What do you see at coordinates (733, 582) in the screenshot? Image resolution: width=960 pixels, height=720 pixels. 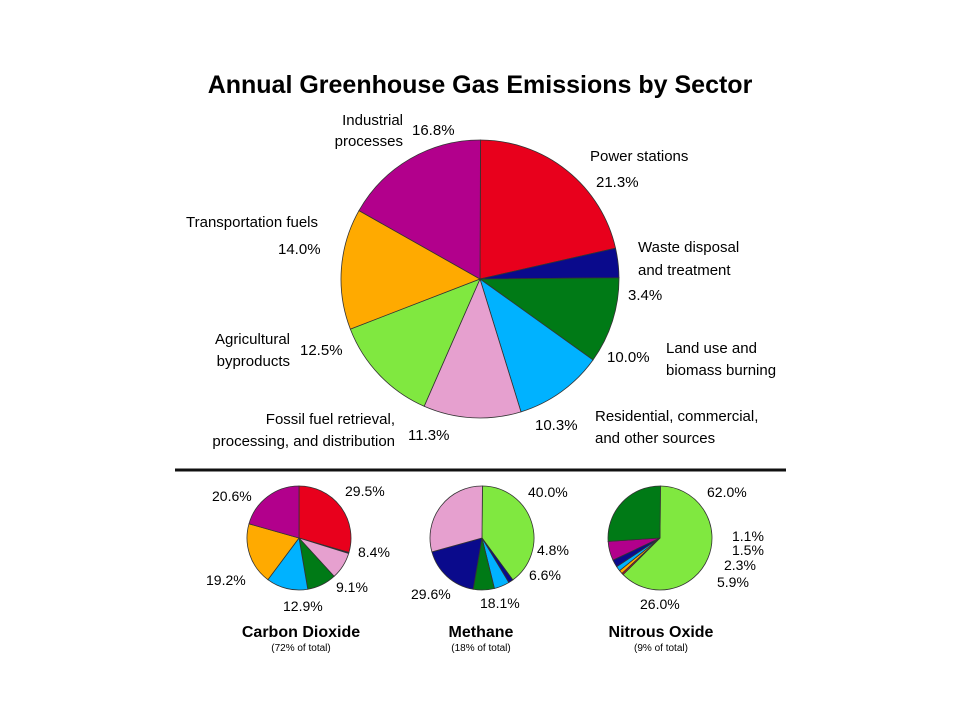 I see `n2o-value-industrial: 5.9%` at bounding box center [733, 582].